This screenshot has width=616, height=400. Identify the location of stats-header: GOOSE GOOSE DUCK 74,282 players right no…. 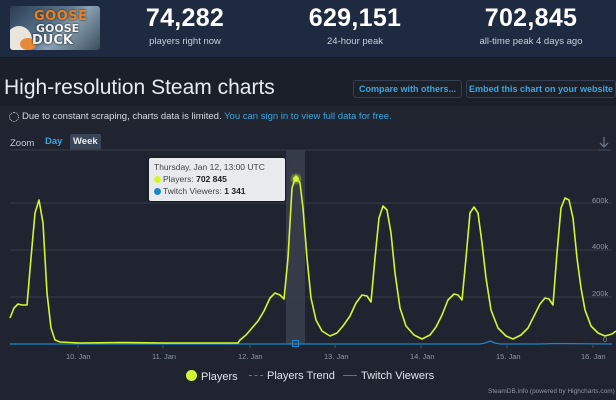
(308, 29).